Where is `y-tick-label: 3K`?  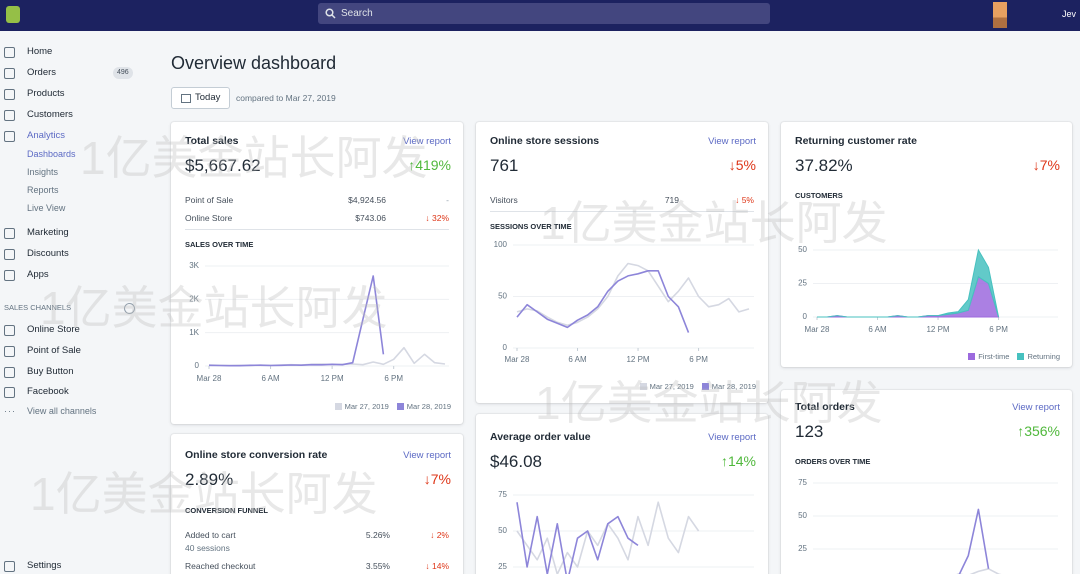 y-tick-label: 3K is located at coordinates (194, 265).